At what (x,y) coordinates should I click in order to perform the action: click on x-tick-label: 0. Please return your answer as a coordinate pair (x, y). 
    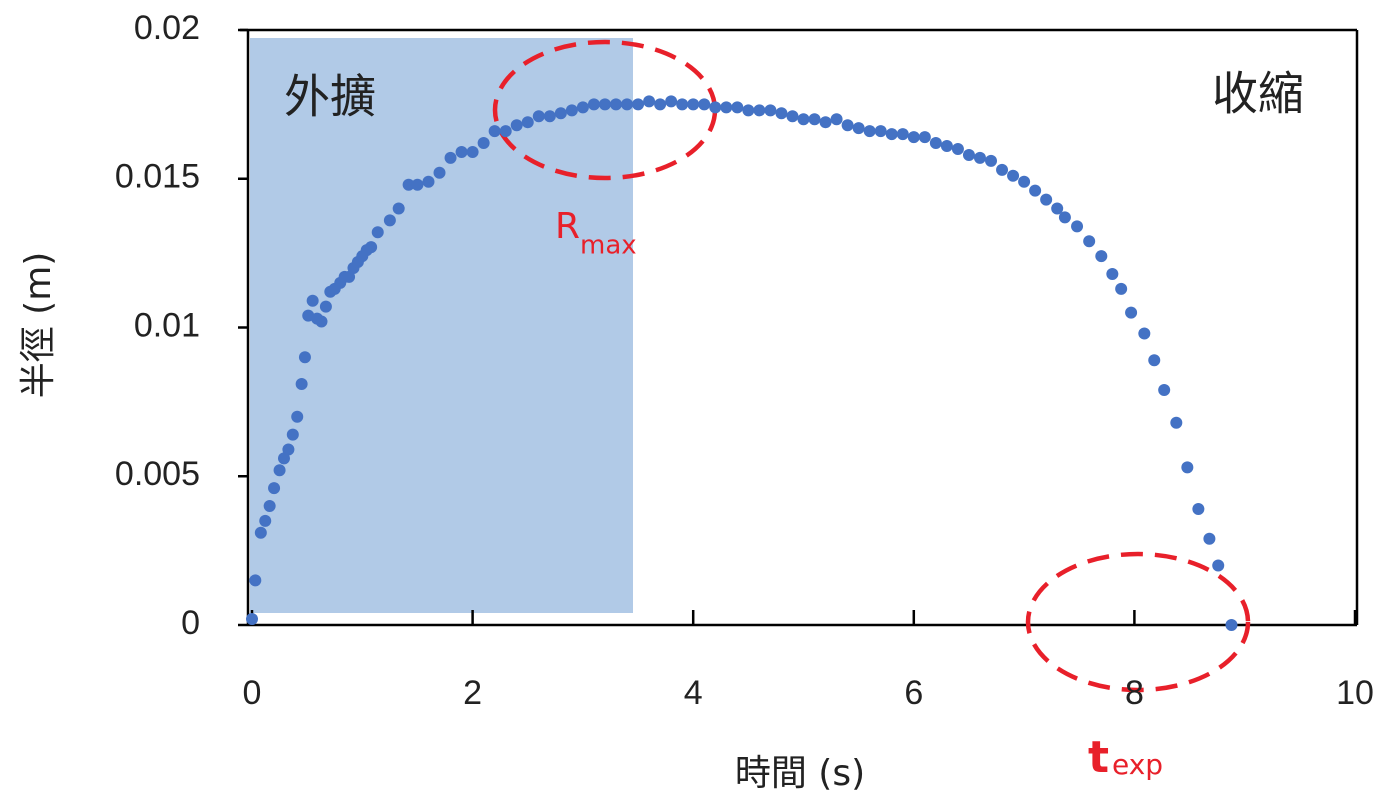
    Looking at the image, I should click on (252, 693).